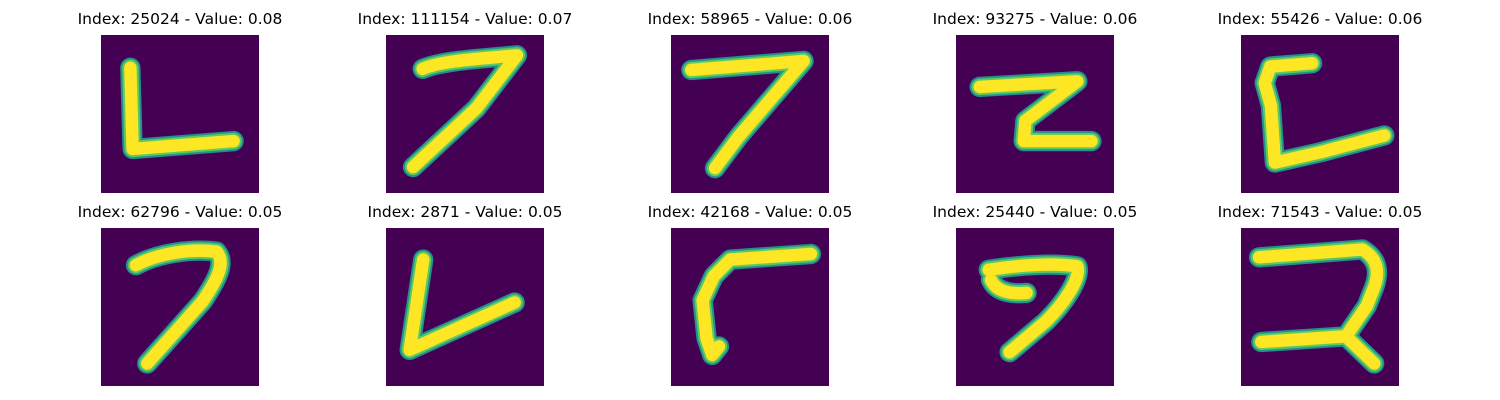  Describe the element at coordinates (1035, 212) in the screenshot. I see `panel-title: Index: 25440 - Value: 0.05` at that location.